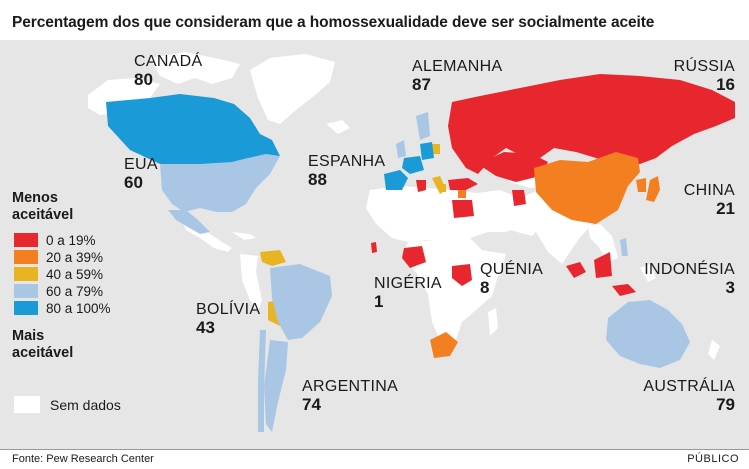 The image size is (749, 469). What do you see at coordinates (624, 290) in the screenshot?
I see `indonesia-east-shape` at bounding box center [624, 290].